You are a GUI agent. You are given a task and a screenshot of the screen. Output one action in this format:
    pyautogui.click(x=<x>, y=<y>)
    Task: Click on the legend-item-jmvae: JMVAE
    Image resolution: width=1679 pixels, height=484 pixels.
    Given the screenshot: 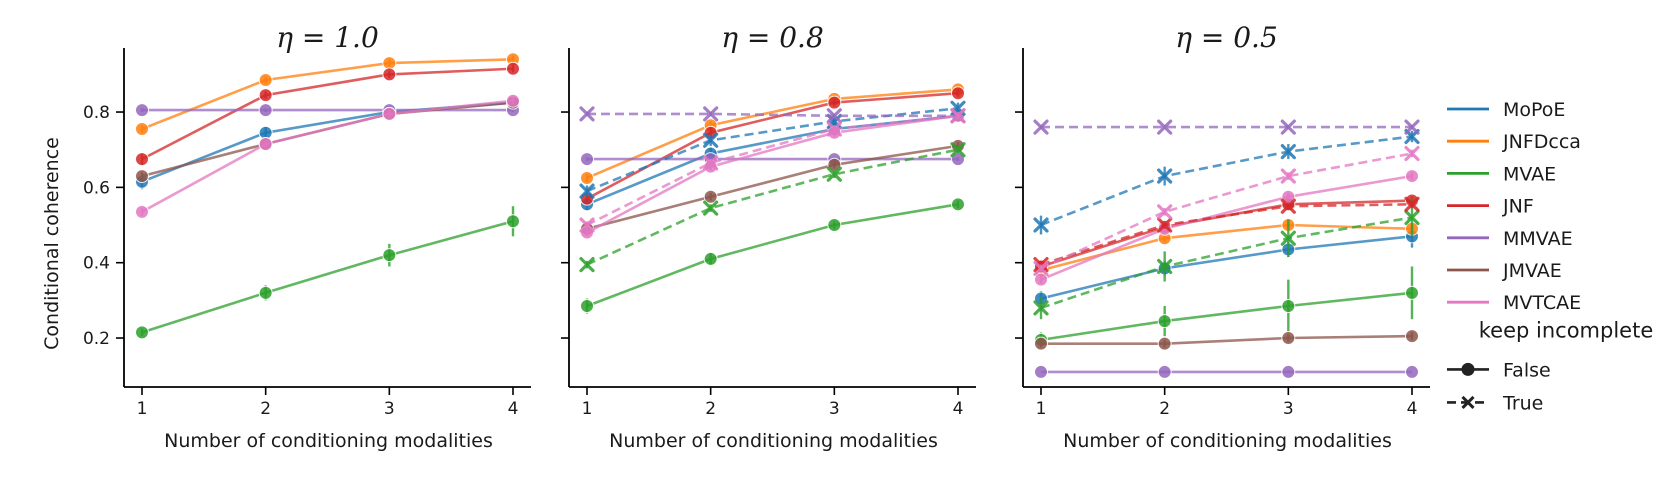 What is the action you would take?
    pyautogui.click(x=1504, y=271)
    